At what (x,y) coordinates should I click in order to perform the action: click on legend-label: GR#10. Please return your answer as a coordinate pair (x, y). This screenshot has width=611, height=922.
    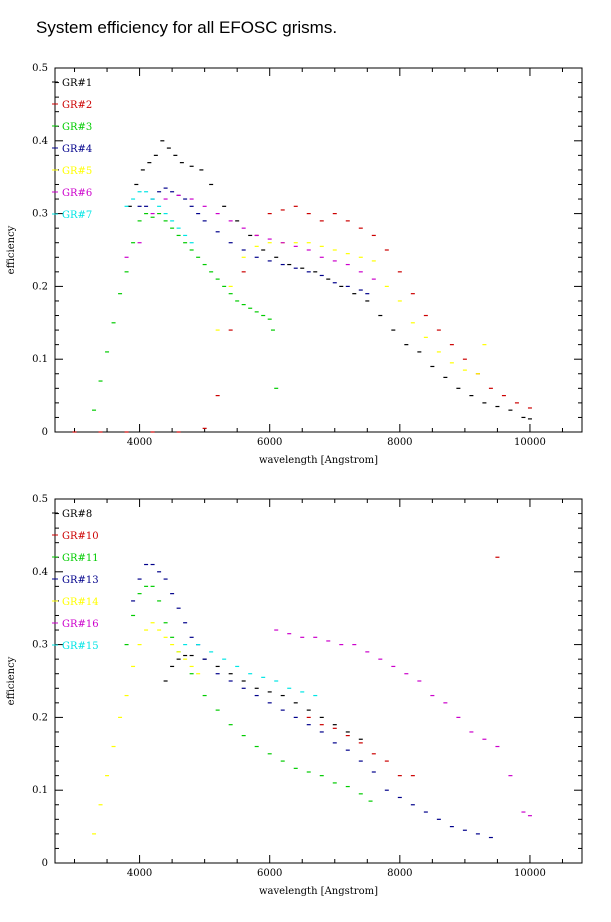
    Looking at the image, I should click on (80, 536).